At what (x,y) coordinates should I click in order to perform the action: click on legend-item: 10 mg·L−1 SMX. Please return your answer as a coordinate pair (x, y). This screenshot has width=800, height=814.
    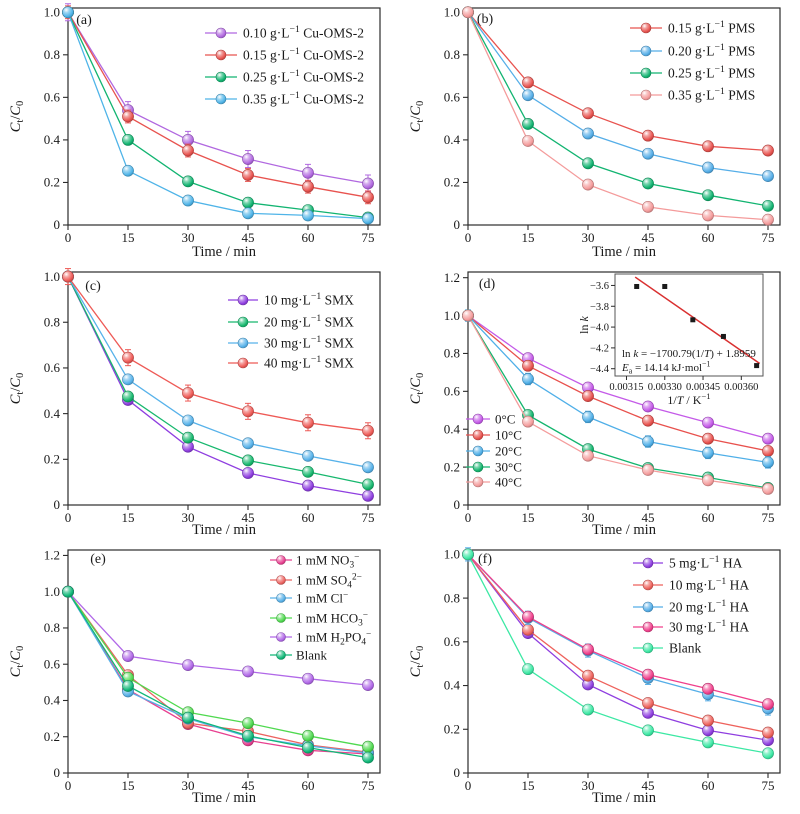
    Looking at the image, I should click on (291, 299).